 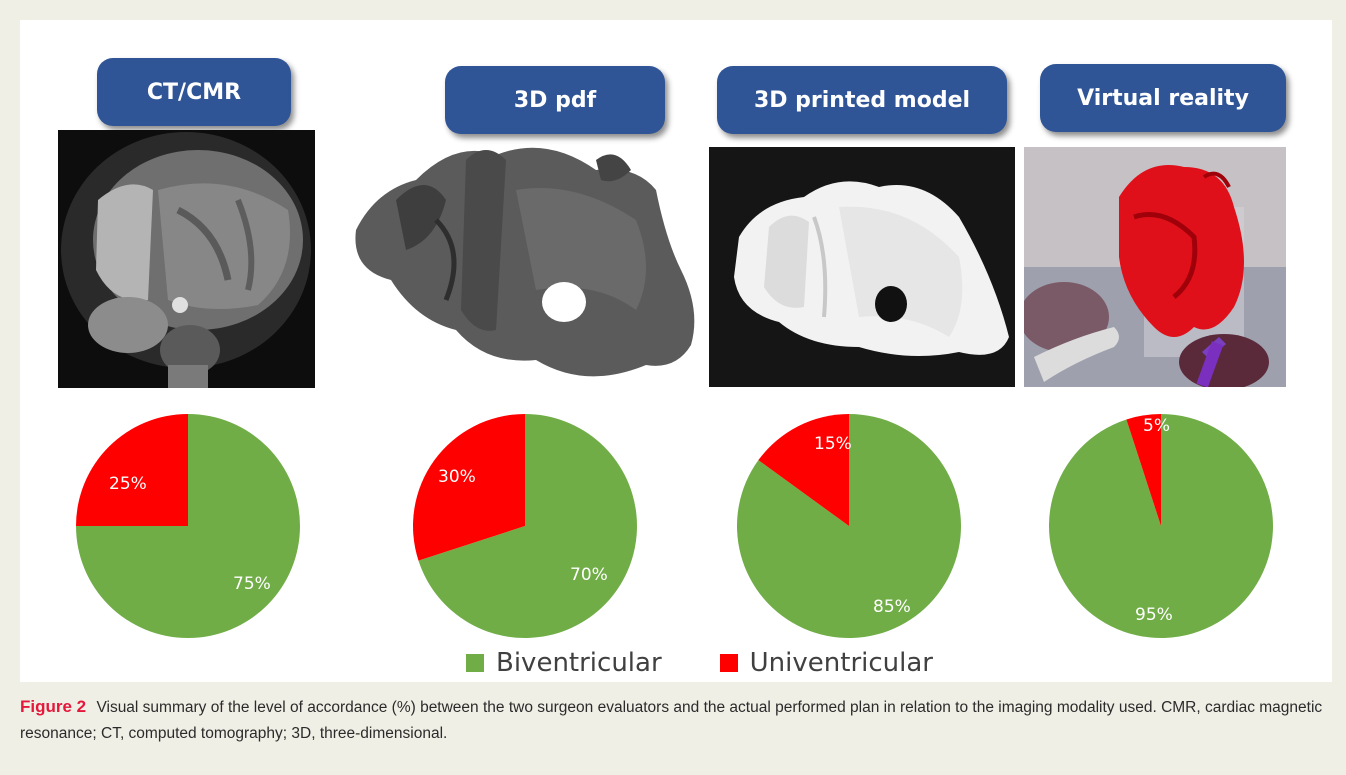 What do you see at coordinates (457, 477) in the screenshot?
I see `pie-label-univentricular: 30%` at bounding box center [457, 477].